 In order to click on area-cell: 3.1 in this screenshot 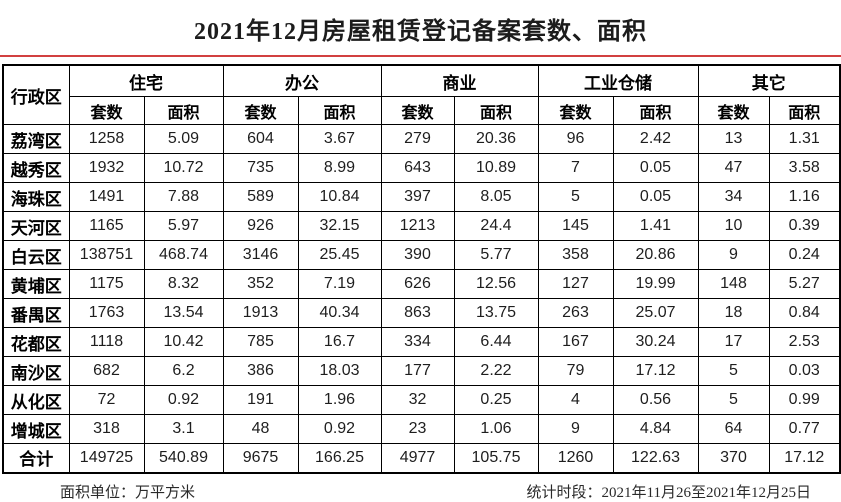, I will do `click(183, 429)`.